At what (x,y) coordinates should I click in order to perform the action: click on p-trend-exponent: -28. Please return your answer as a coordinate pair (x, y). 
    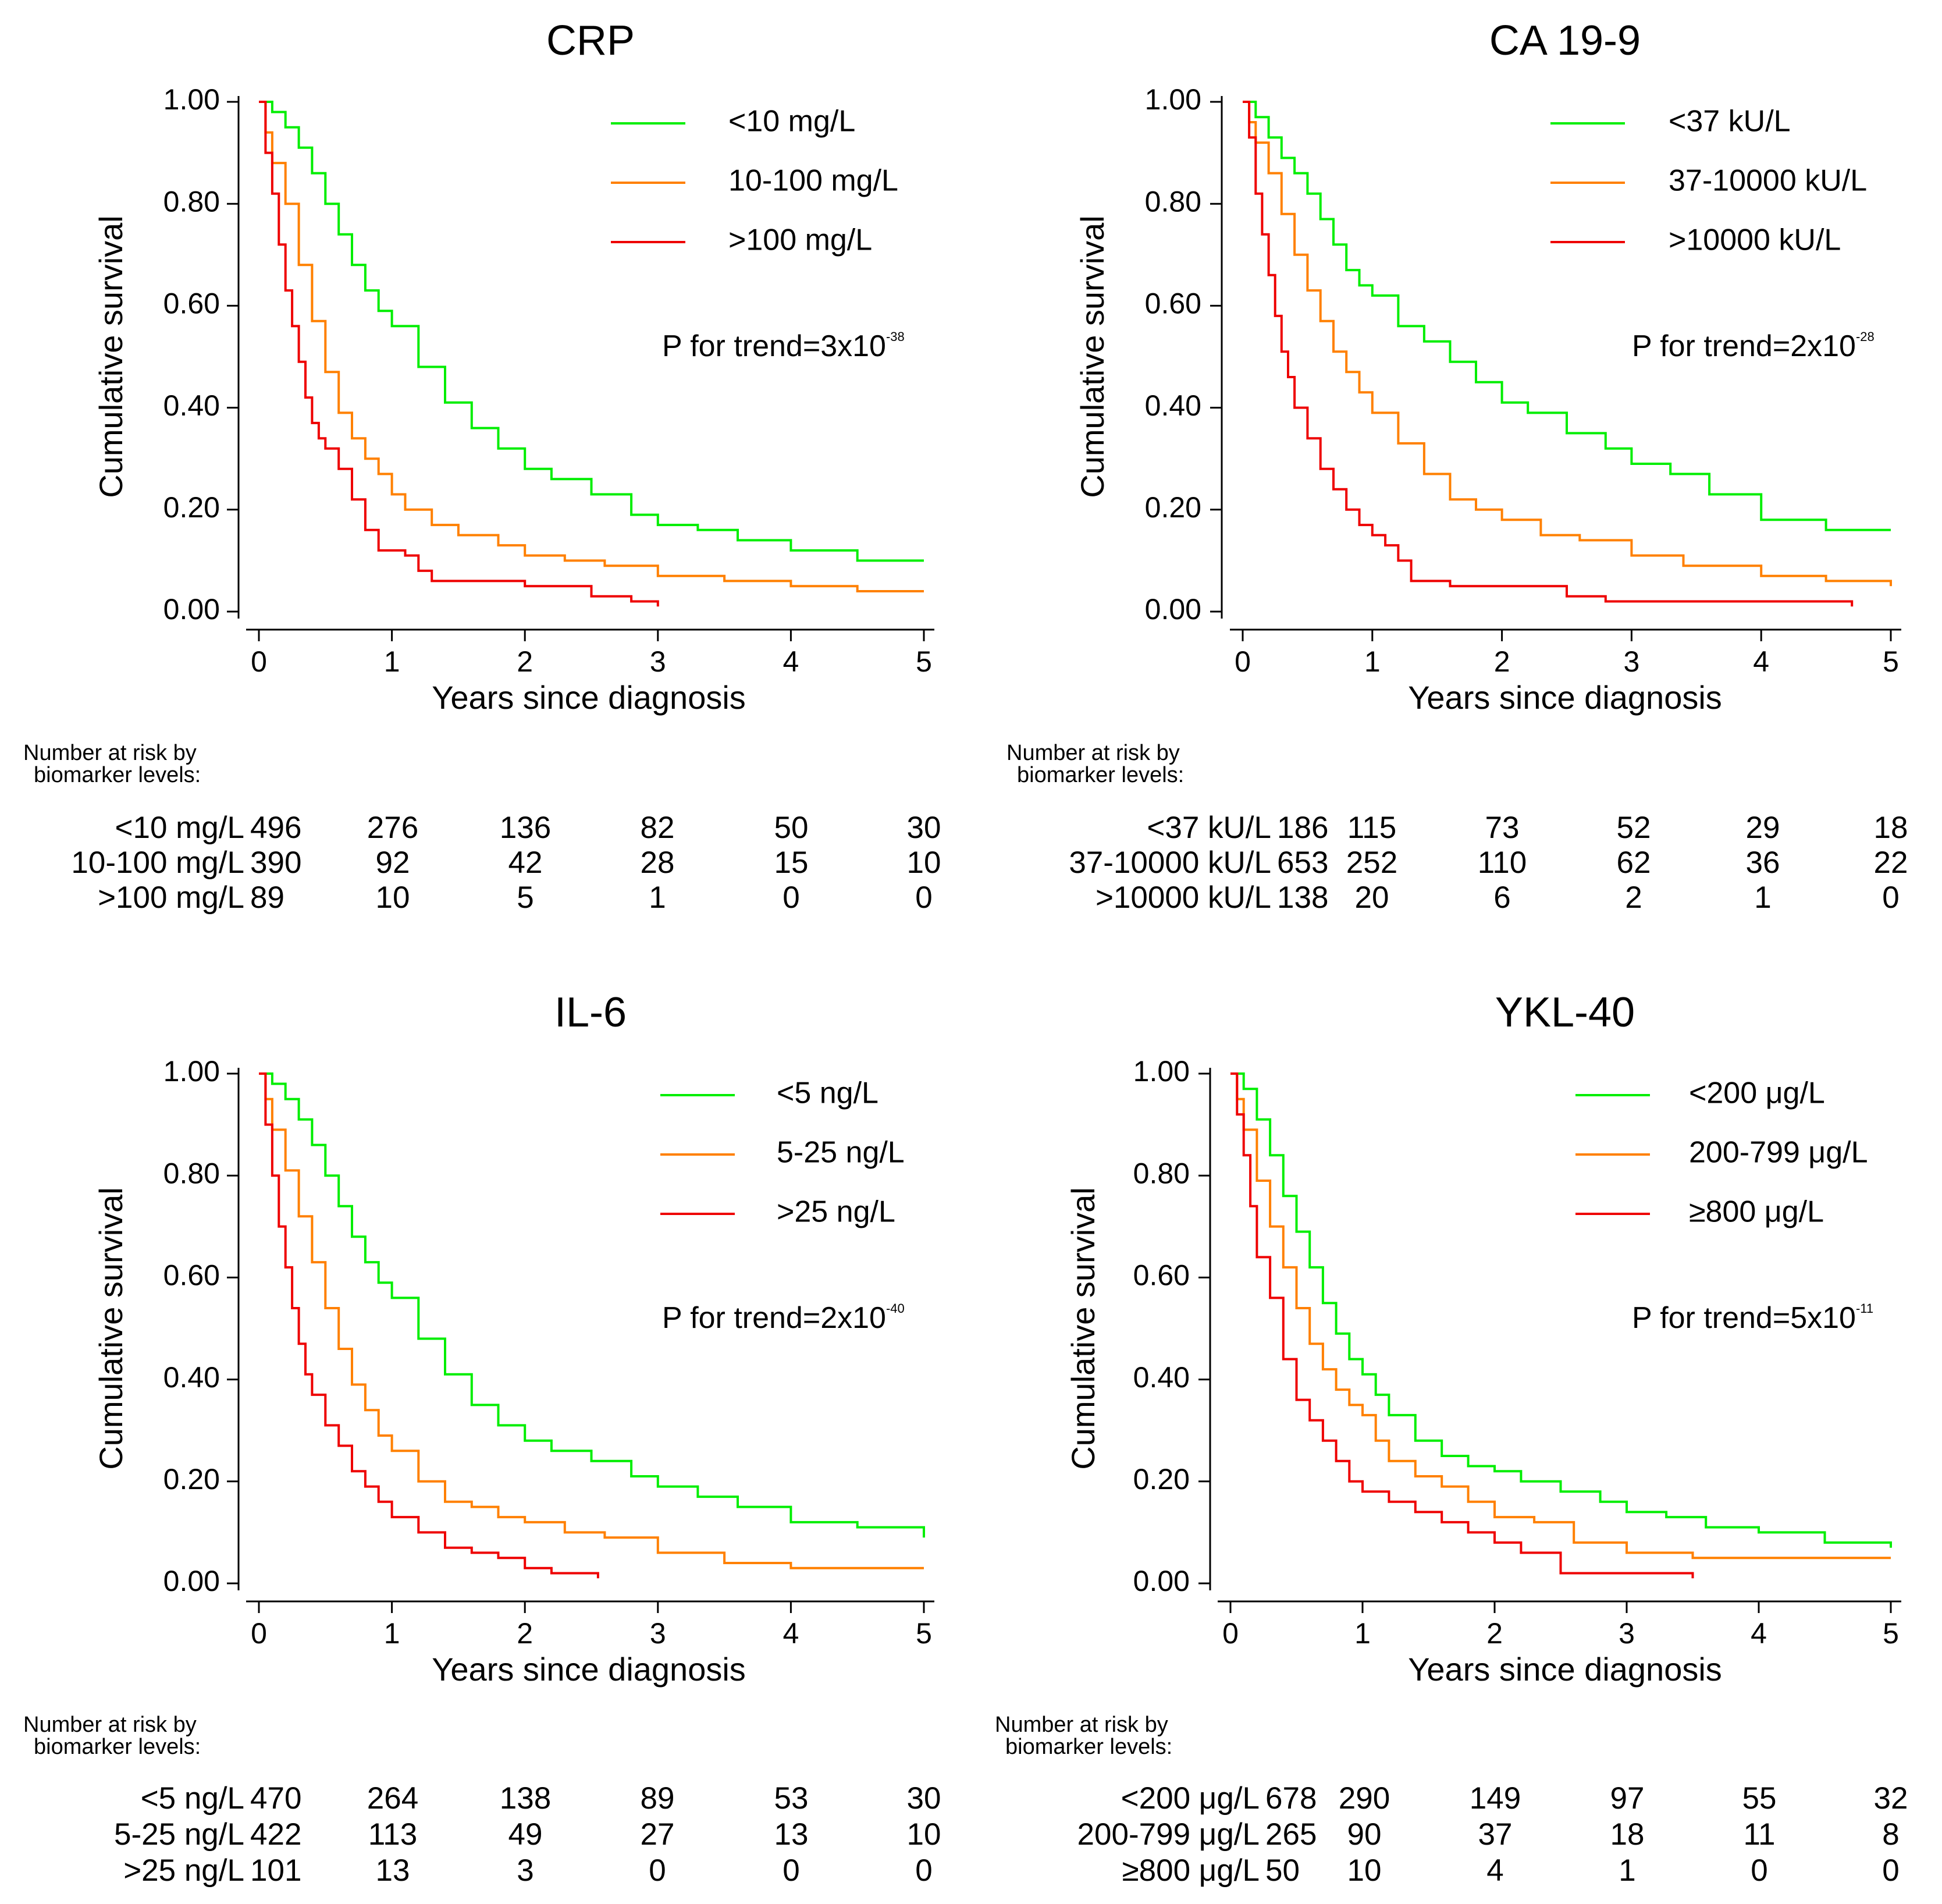
    Looking at the image, I should click on (1865, 336).